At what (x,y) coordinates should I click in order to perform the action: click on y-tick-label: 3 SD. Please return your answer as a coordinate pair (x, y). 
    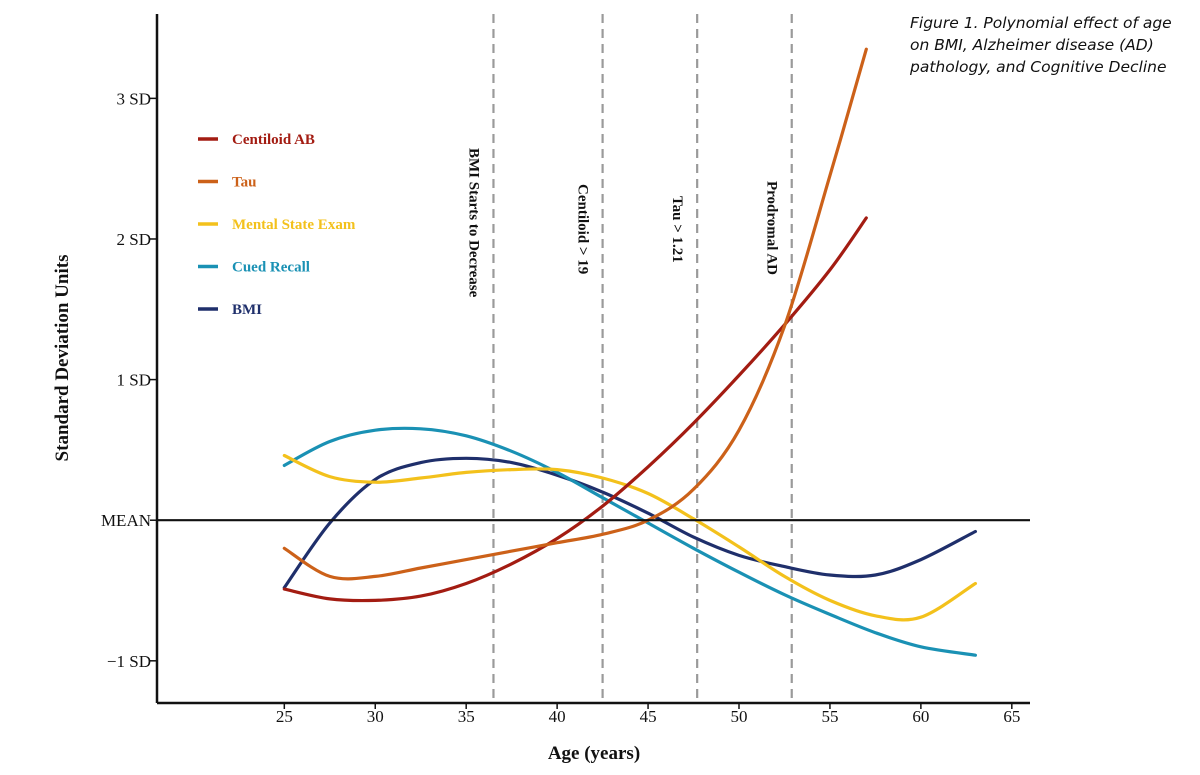
    Looking at the image, I should click on (134, 98).